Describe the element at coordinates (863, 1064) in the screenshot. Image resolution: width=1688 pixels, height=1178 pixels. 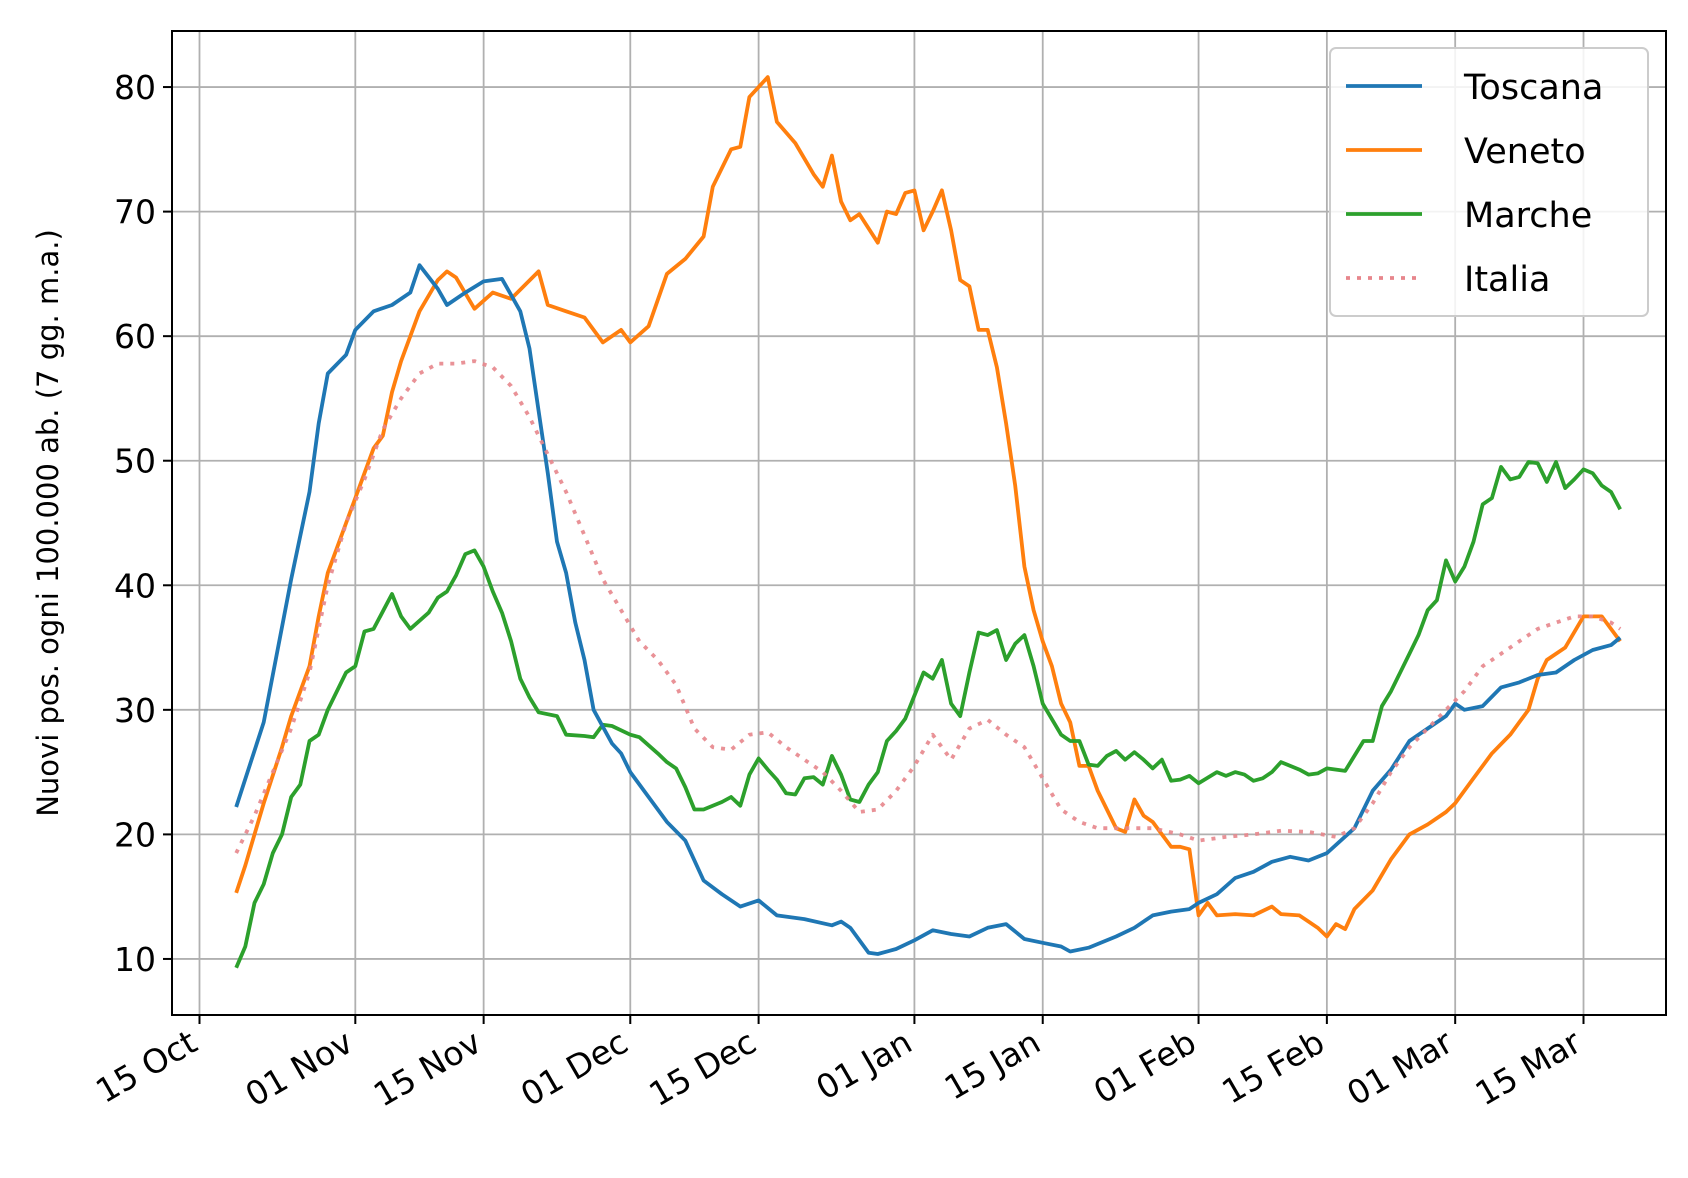
I see `x-tick-label: 01 Jan` at that location.